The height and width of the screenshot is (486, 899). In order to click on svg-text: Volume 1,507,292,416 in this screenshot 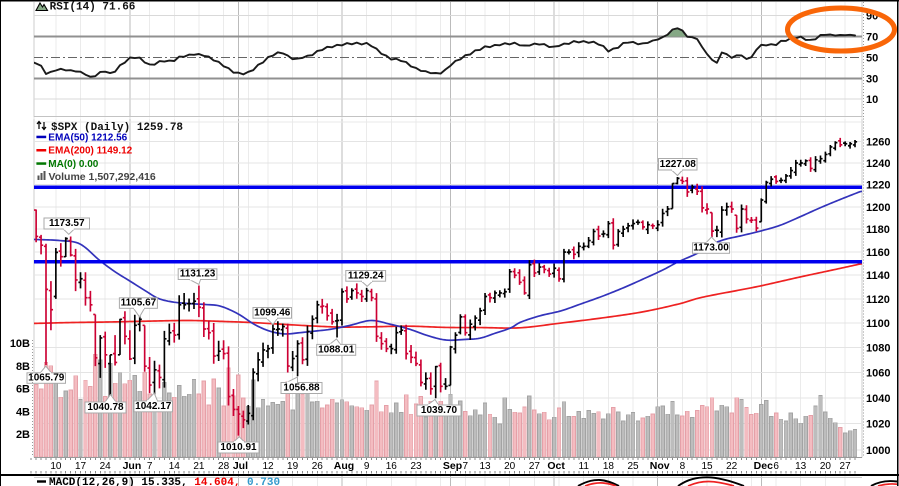, I will do `click(102, 177)`.